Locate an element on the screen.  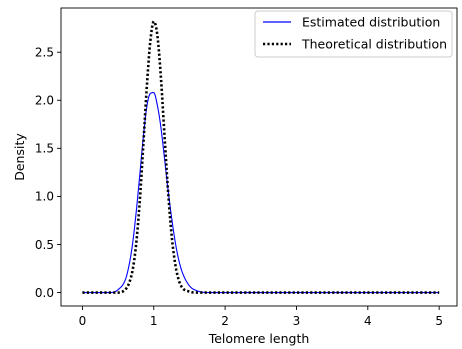
x-tick-label: 3 is located at coordinates (297, 321).